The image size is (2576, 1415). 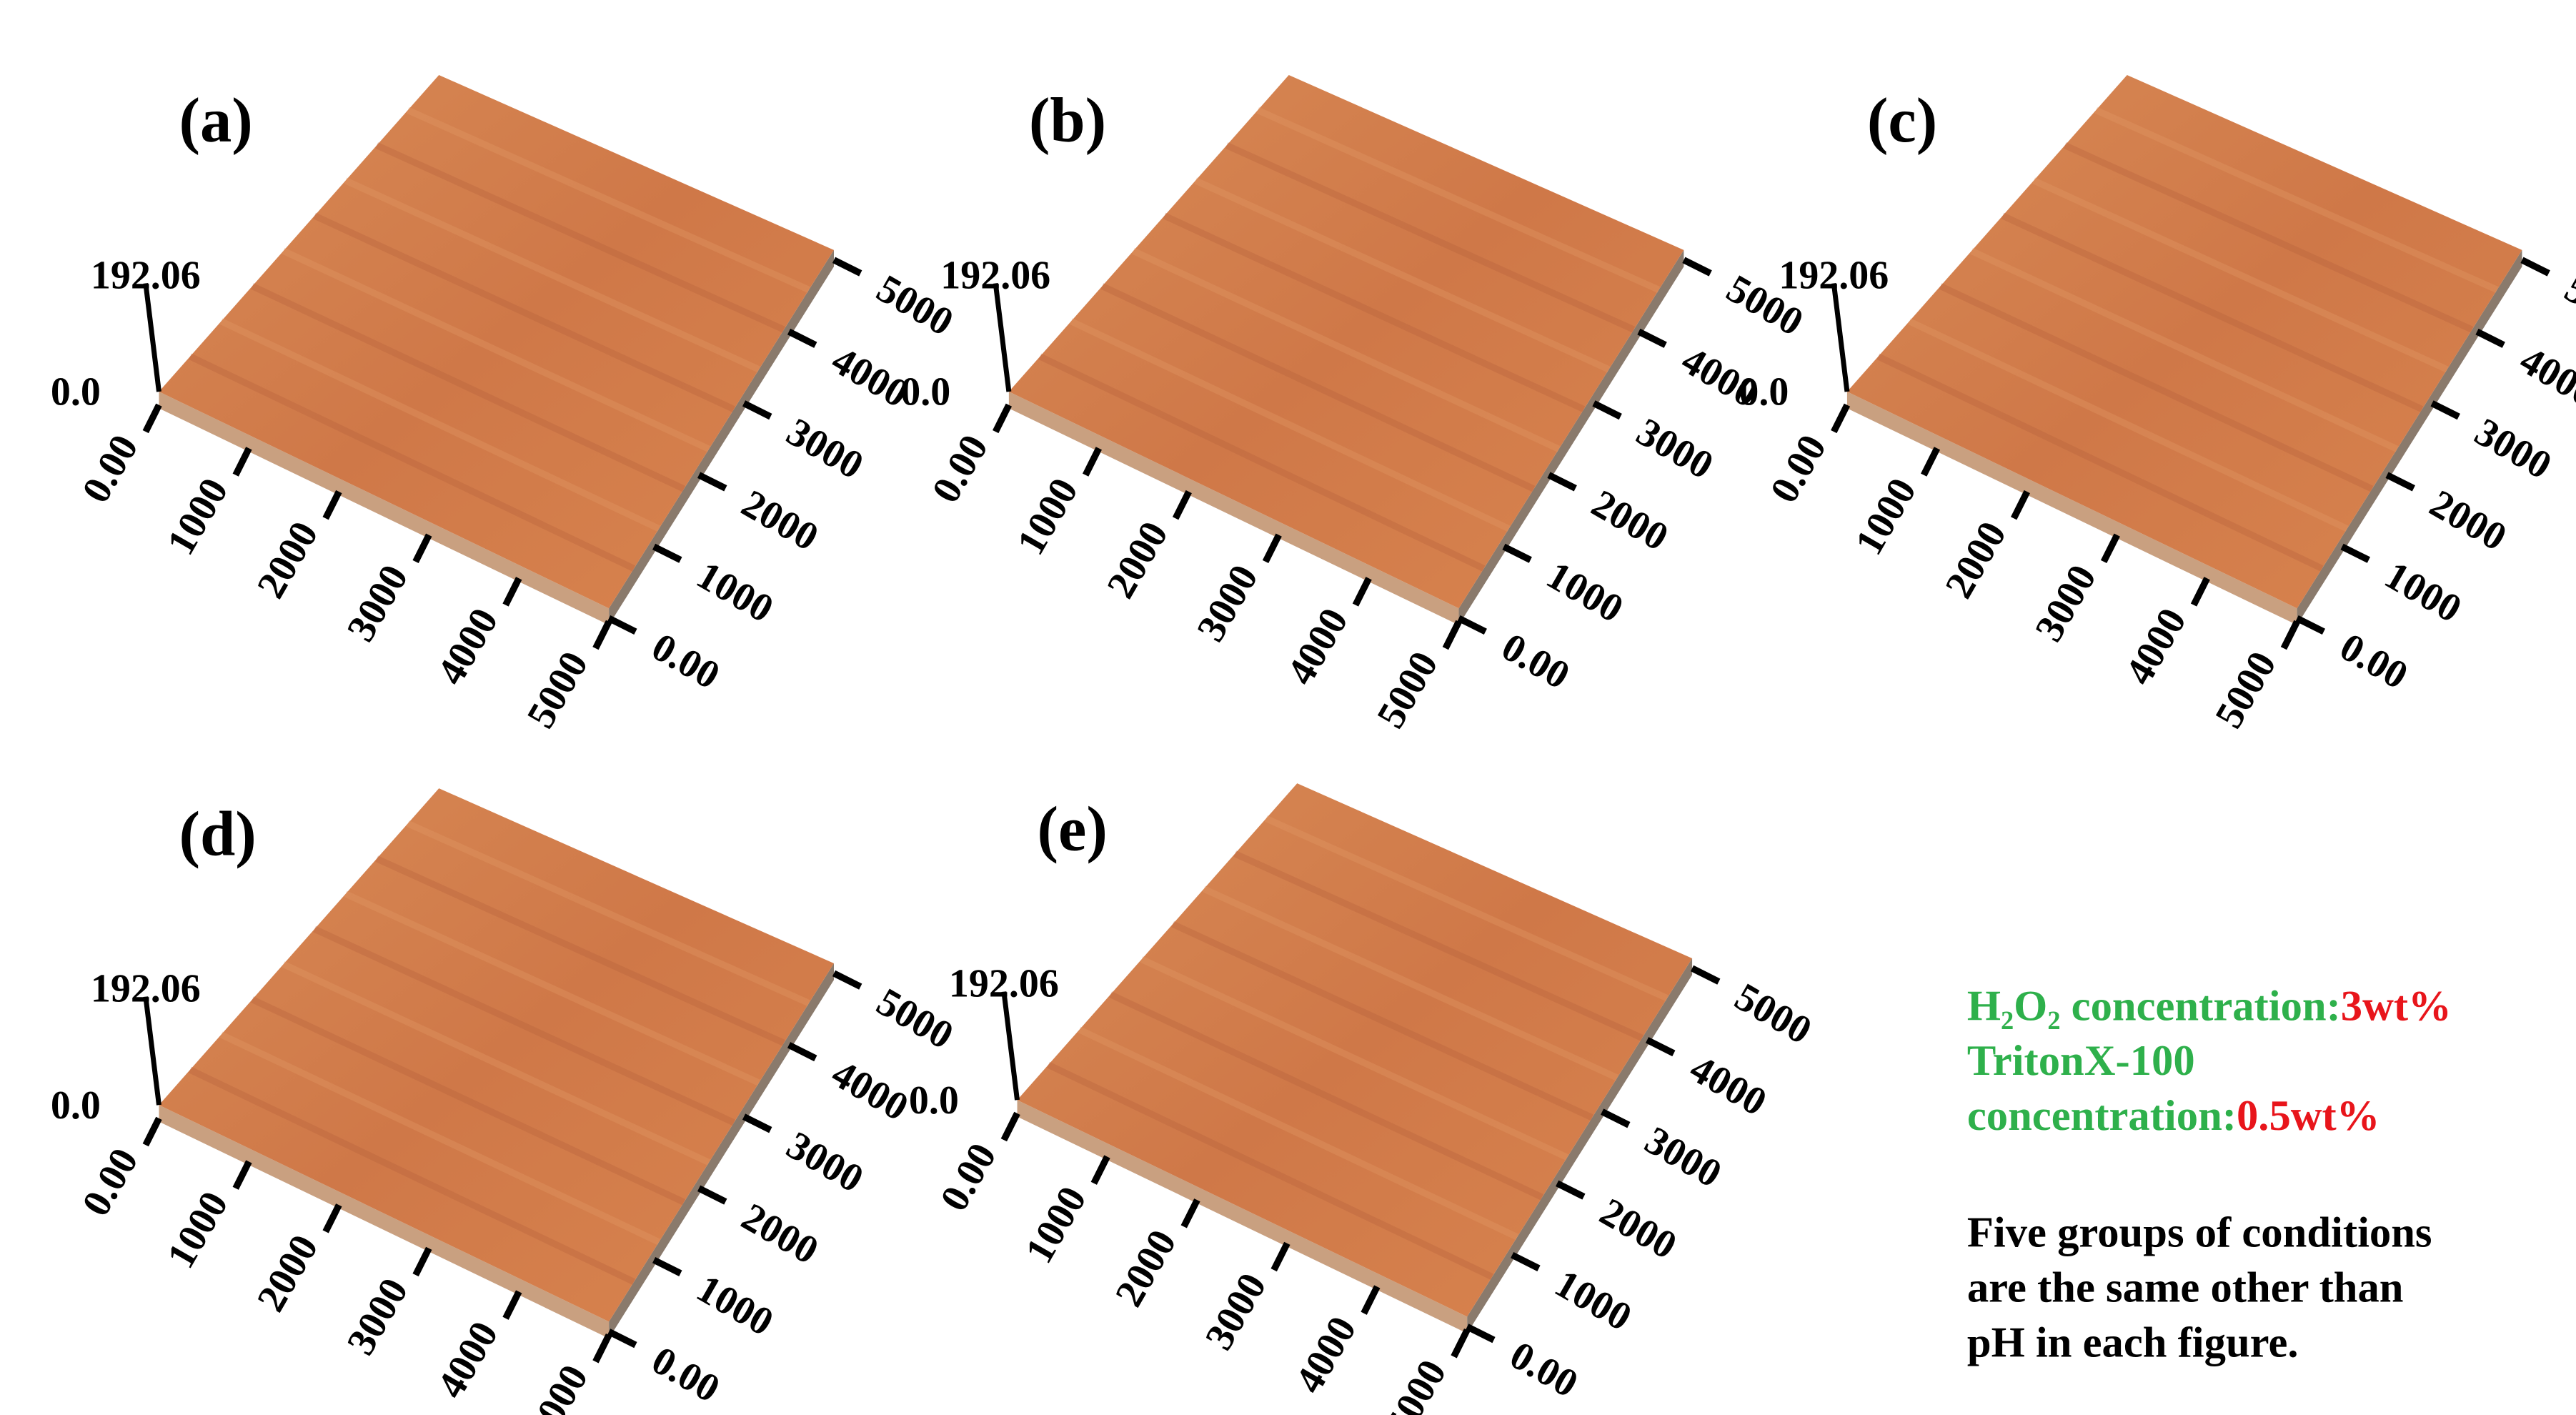 I want to click on legend-text: concentration:, so click(x=2102, y=1116).